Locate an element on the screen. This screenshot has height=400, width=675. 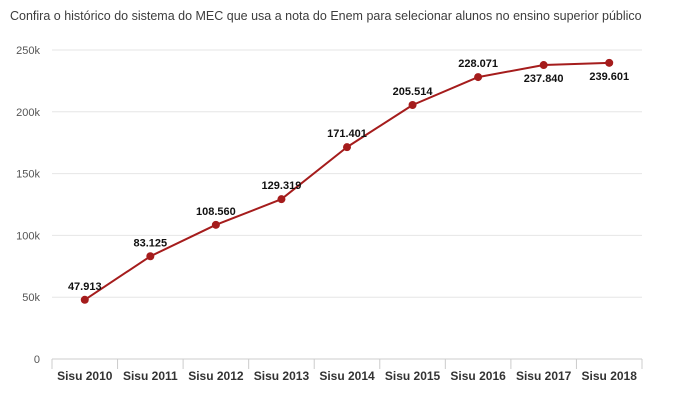
data-label: 239.601 is located at coordinates (609, 77).